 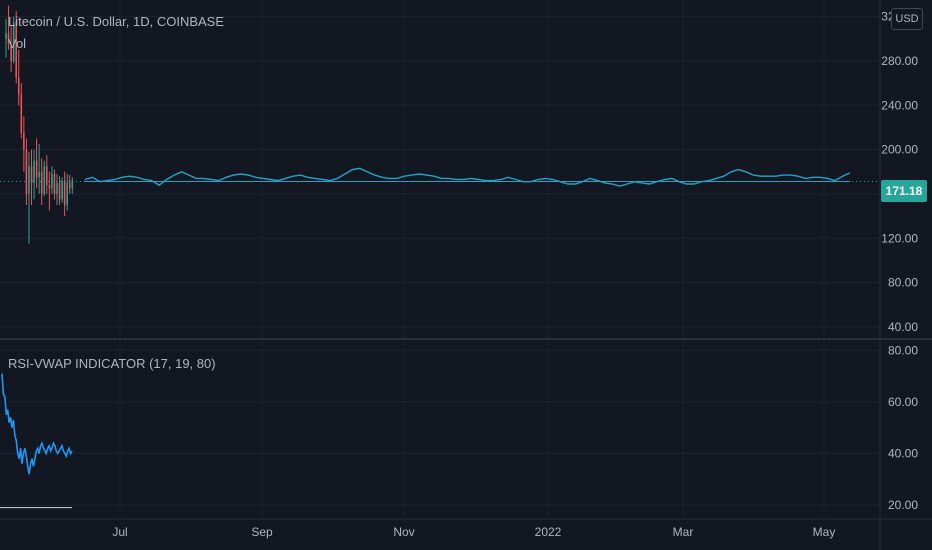 I want to click on price-tick-label: 240.00, so click(x=899, y=105).